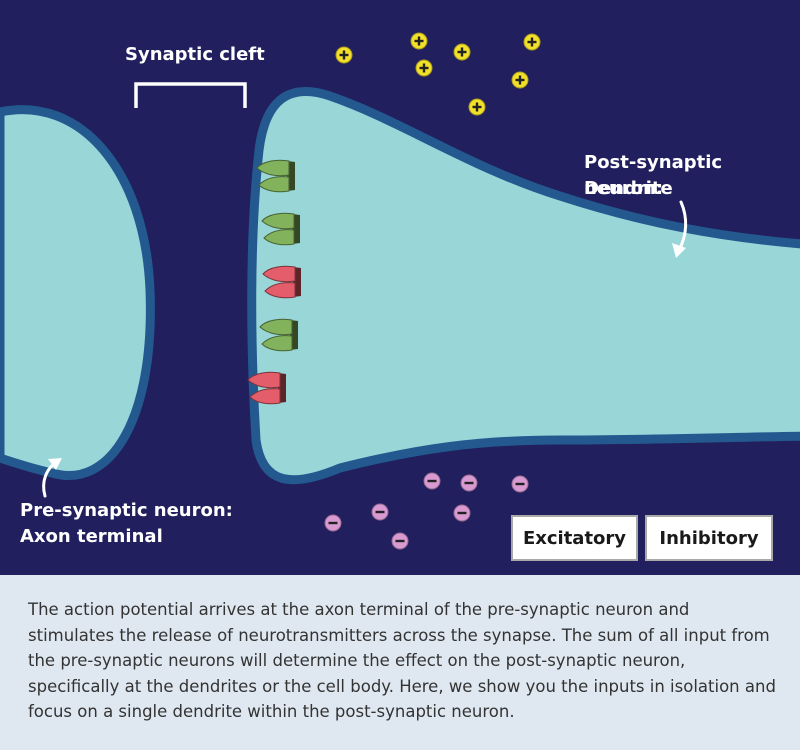  Describe the element at coordinates (195, 55) in the screenshot. I see `synaptic-cleft-label: Synaptic cleft` at that location.